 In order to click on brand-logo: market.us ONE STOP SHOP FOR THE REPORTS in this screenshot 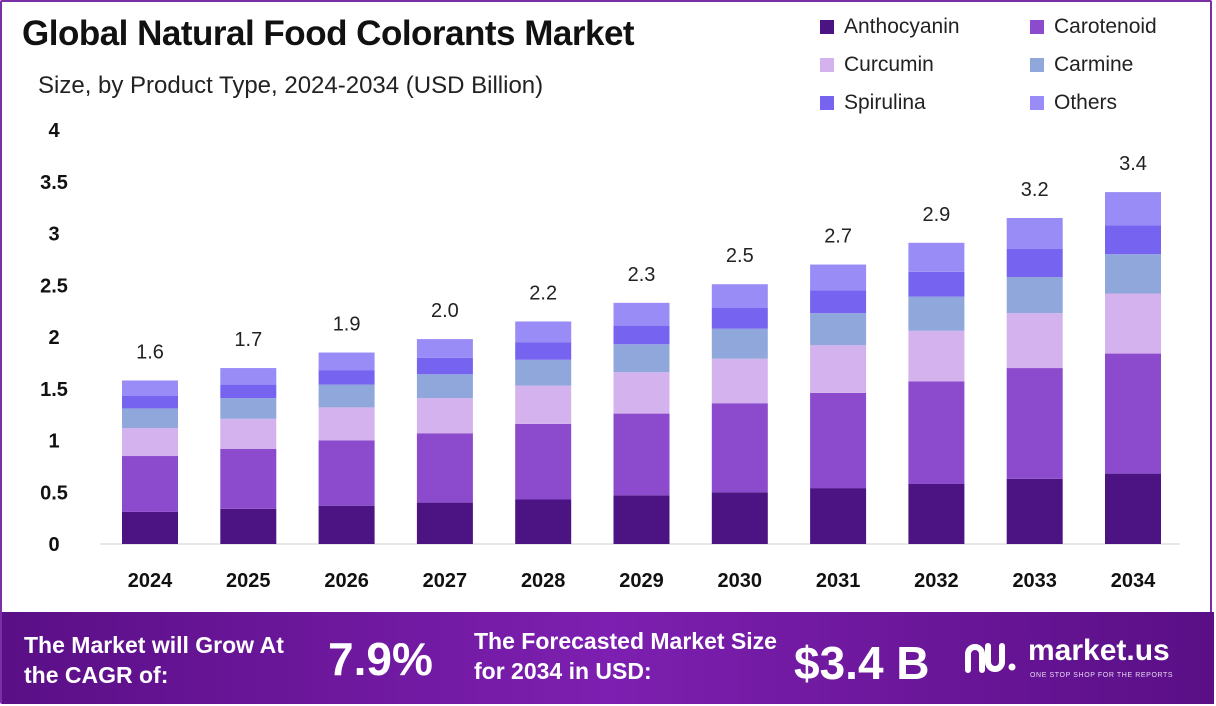, I will do `click(1084, 660)`.